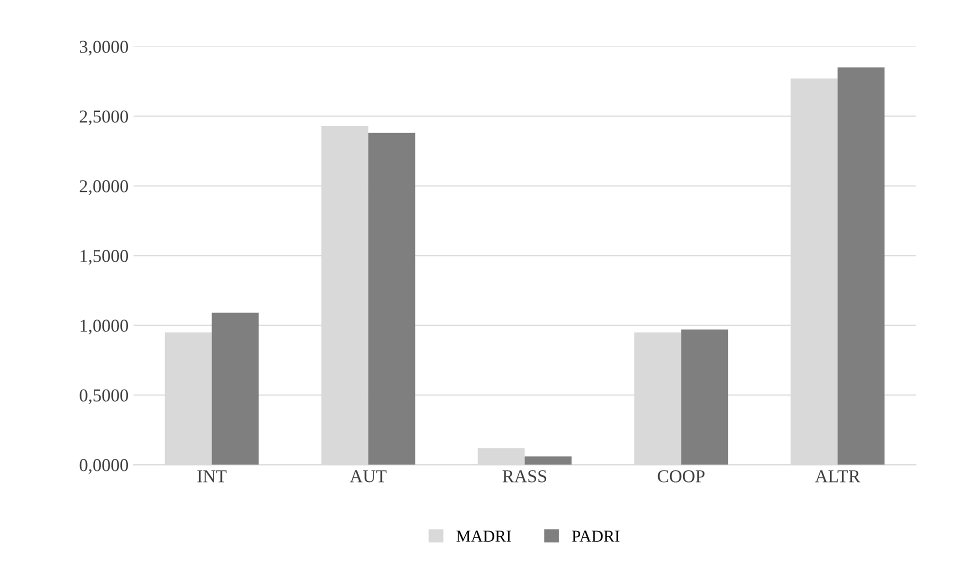  I want to click on x-tick-label: RASS, so click(524, 476).